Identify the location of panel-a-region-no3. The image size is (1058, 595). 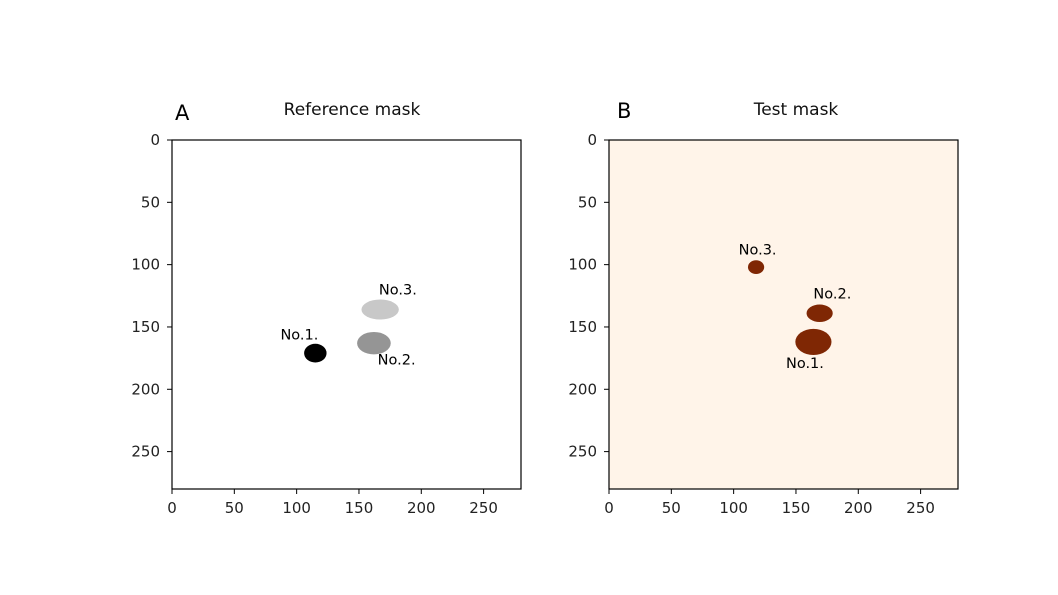
(380, 309).